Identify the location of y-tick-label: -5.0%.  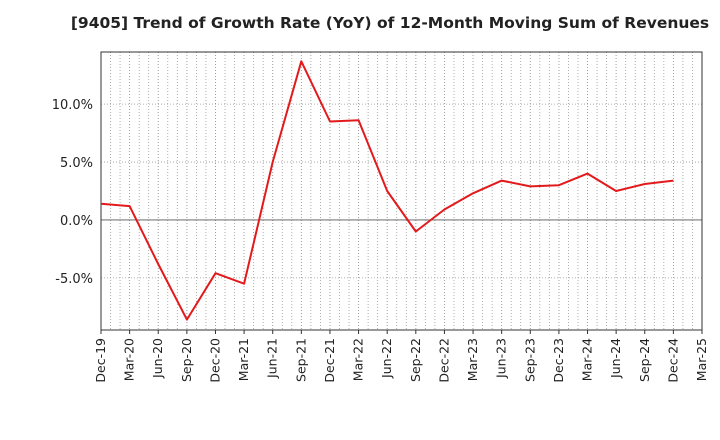
(74, 279).